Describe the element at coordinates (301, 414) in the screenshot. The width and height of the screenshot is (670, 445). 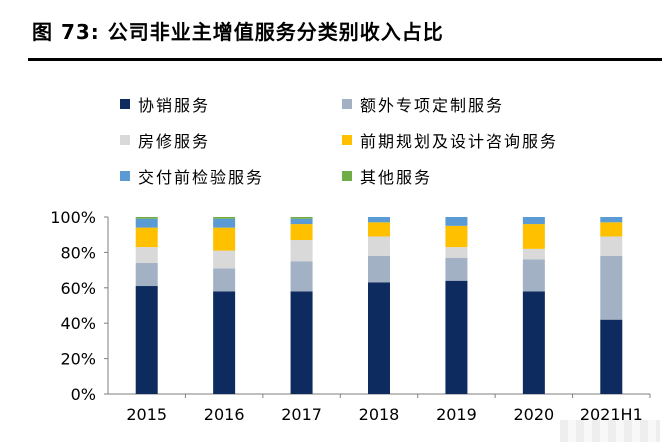
I see `x-tick-label: 2017` at that location.